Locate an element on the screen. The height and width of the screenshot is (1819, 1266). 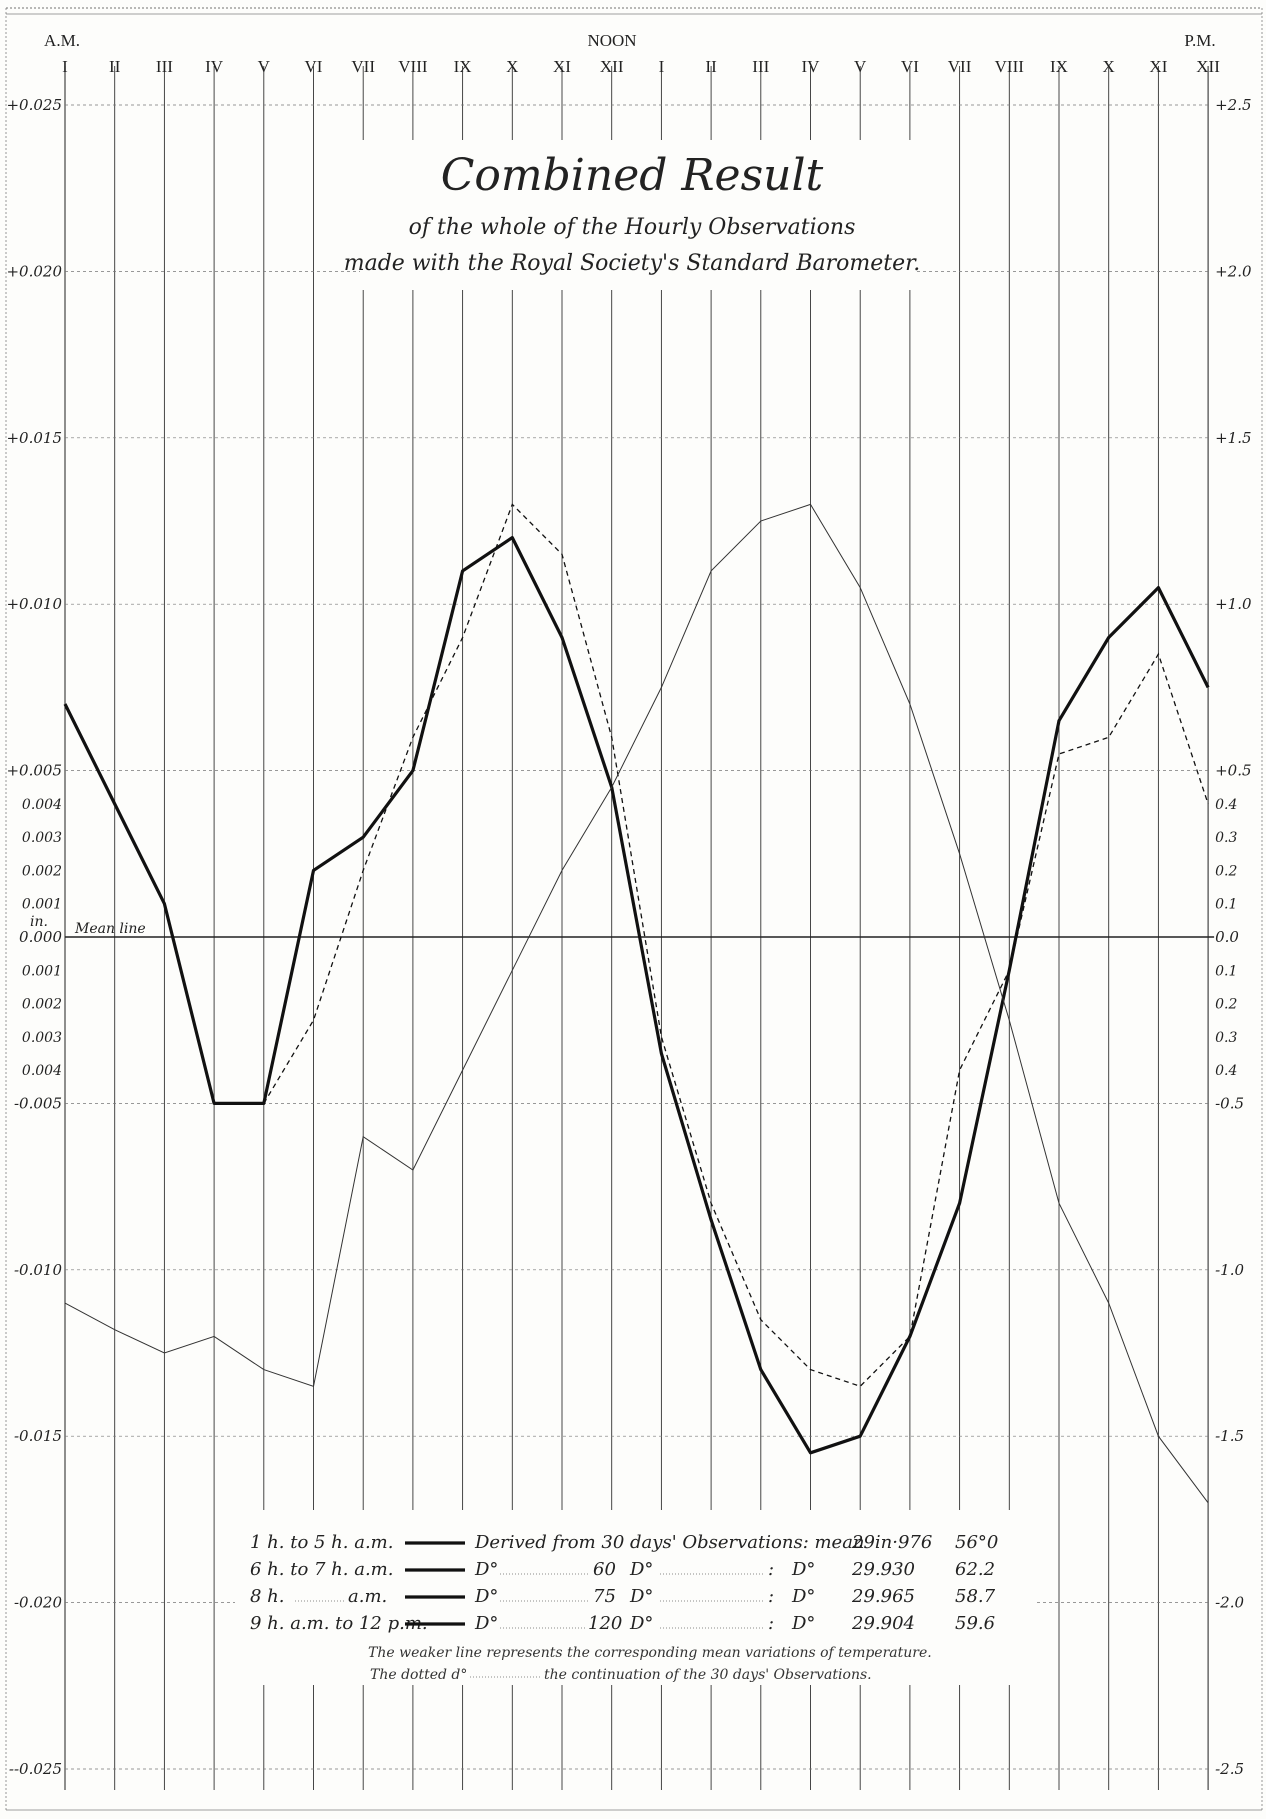
right-tick-label: +1.0 is located at coordinates (1233, 604).